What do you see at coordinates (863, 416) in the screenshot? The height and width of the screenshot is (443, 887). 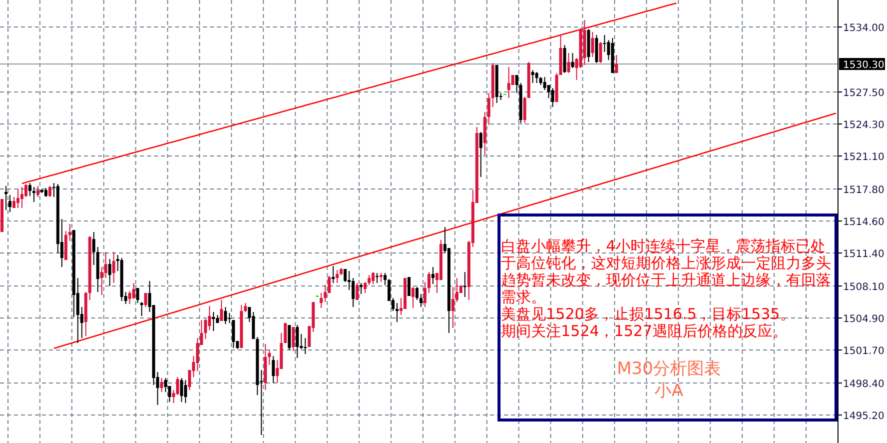 I see `y-tick-label: 1495.20` at bounding box center [863, 416].